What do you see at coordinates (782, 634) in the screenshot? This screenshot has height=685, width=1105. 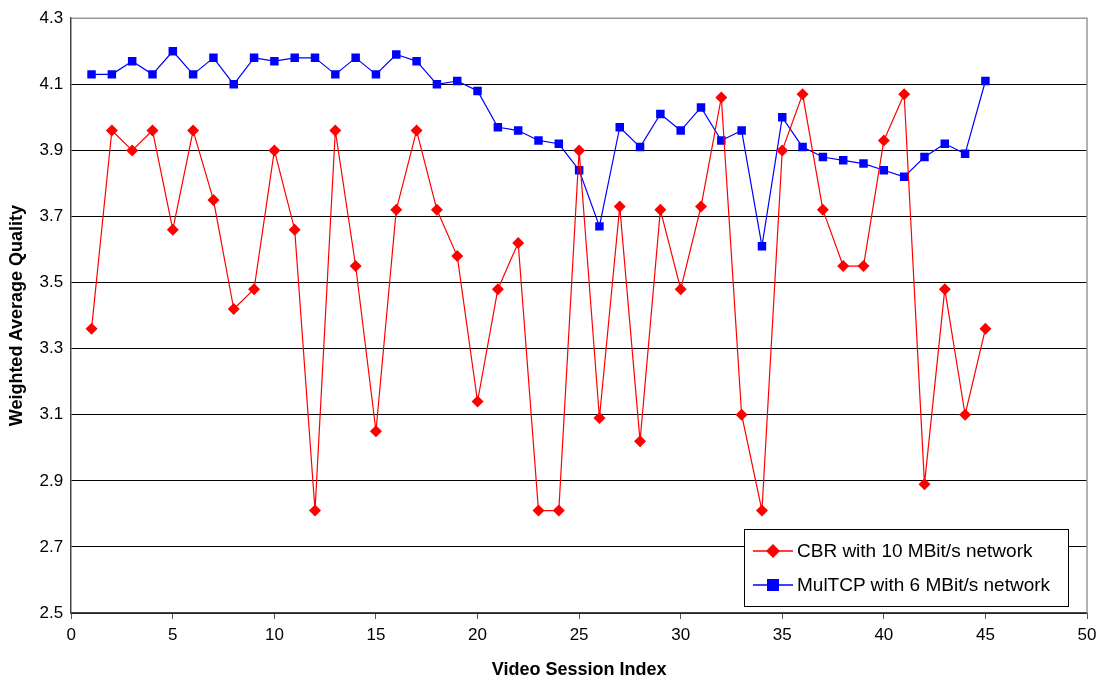 I see `x-tick-label: 35` at bounding box center [782, 634].